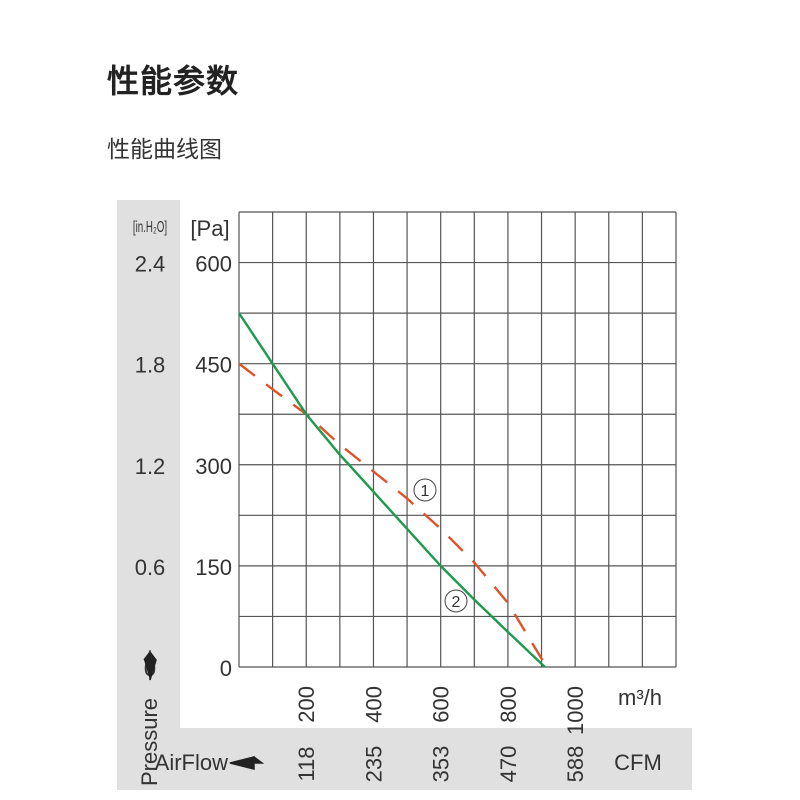 This screenshot has width=800, height=800. I want to click on y-tick-label-alt: 1.2, so click(150, 466).